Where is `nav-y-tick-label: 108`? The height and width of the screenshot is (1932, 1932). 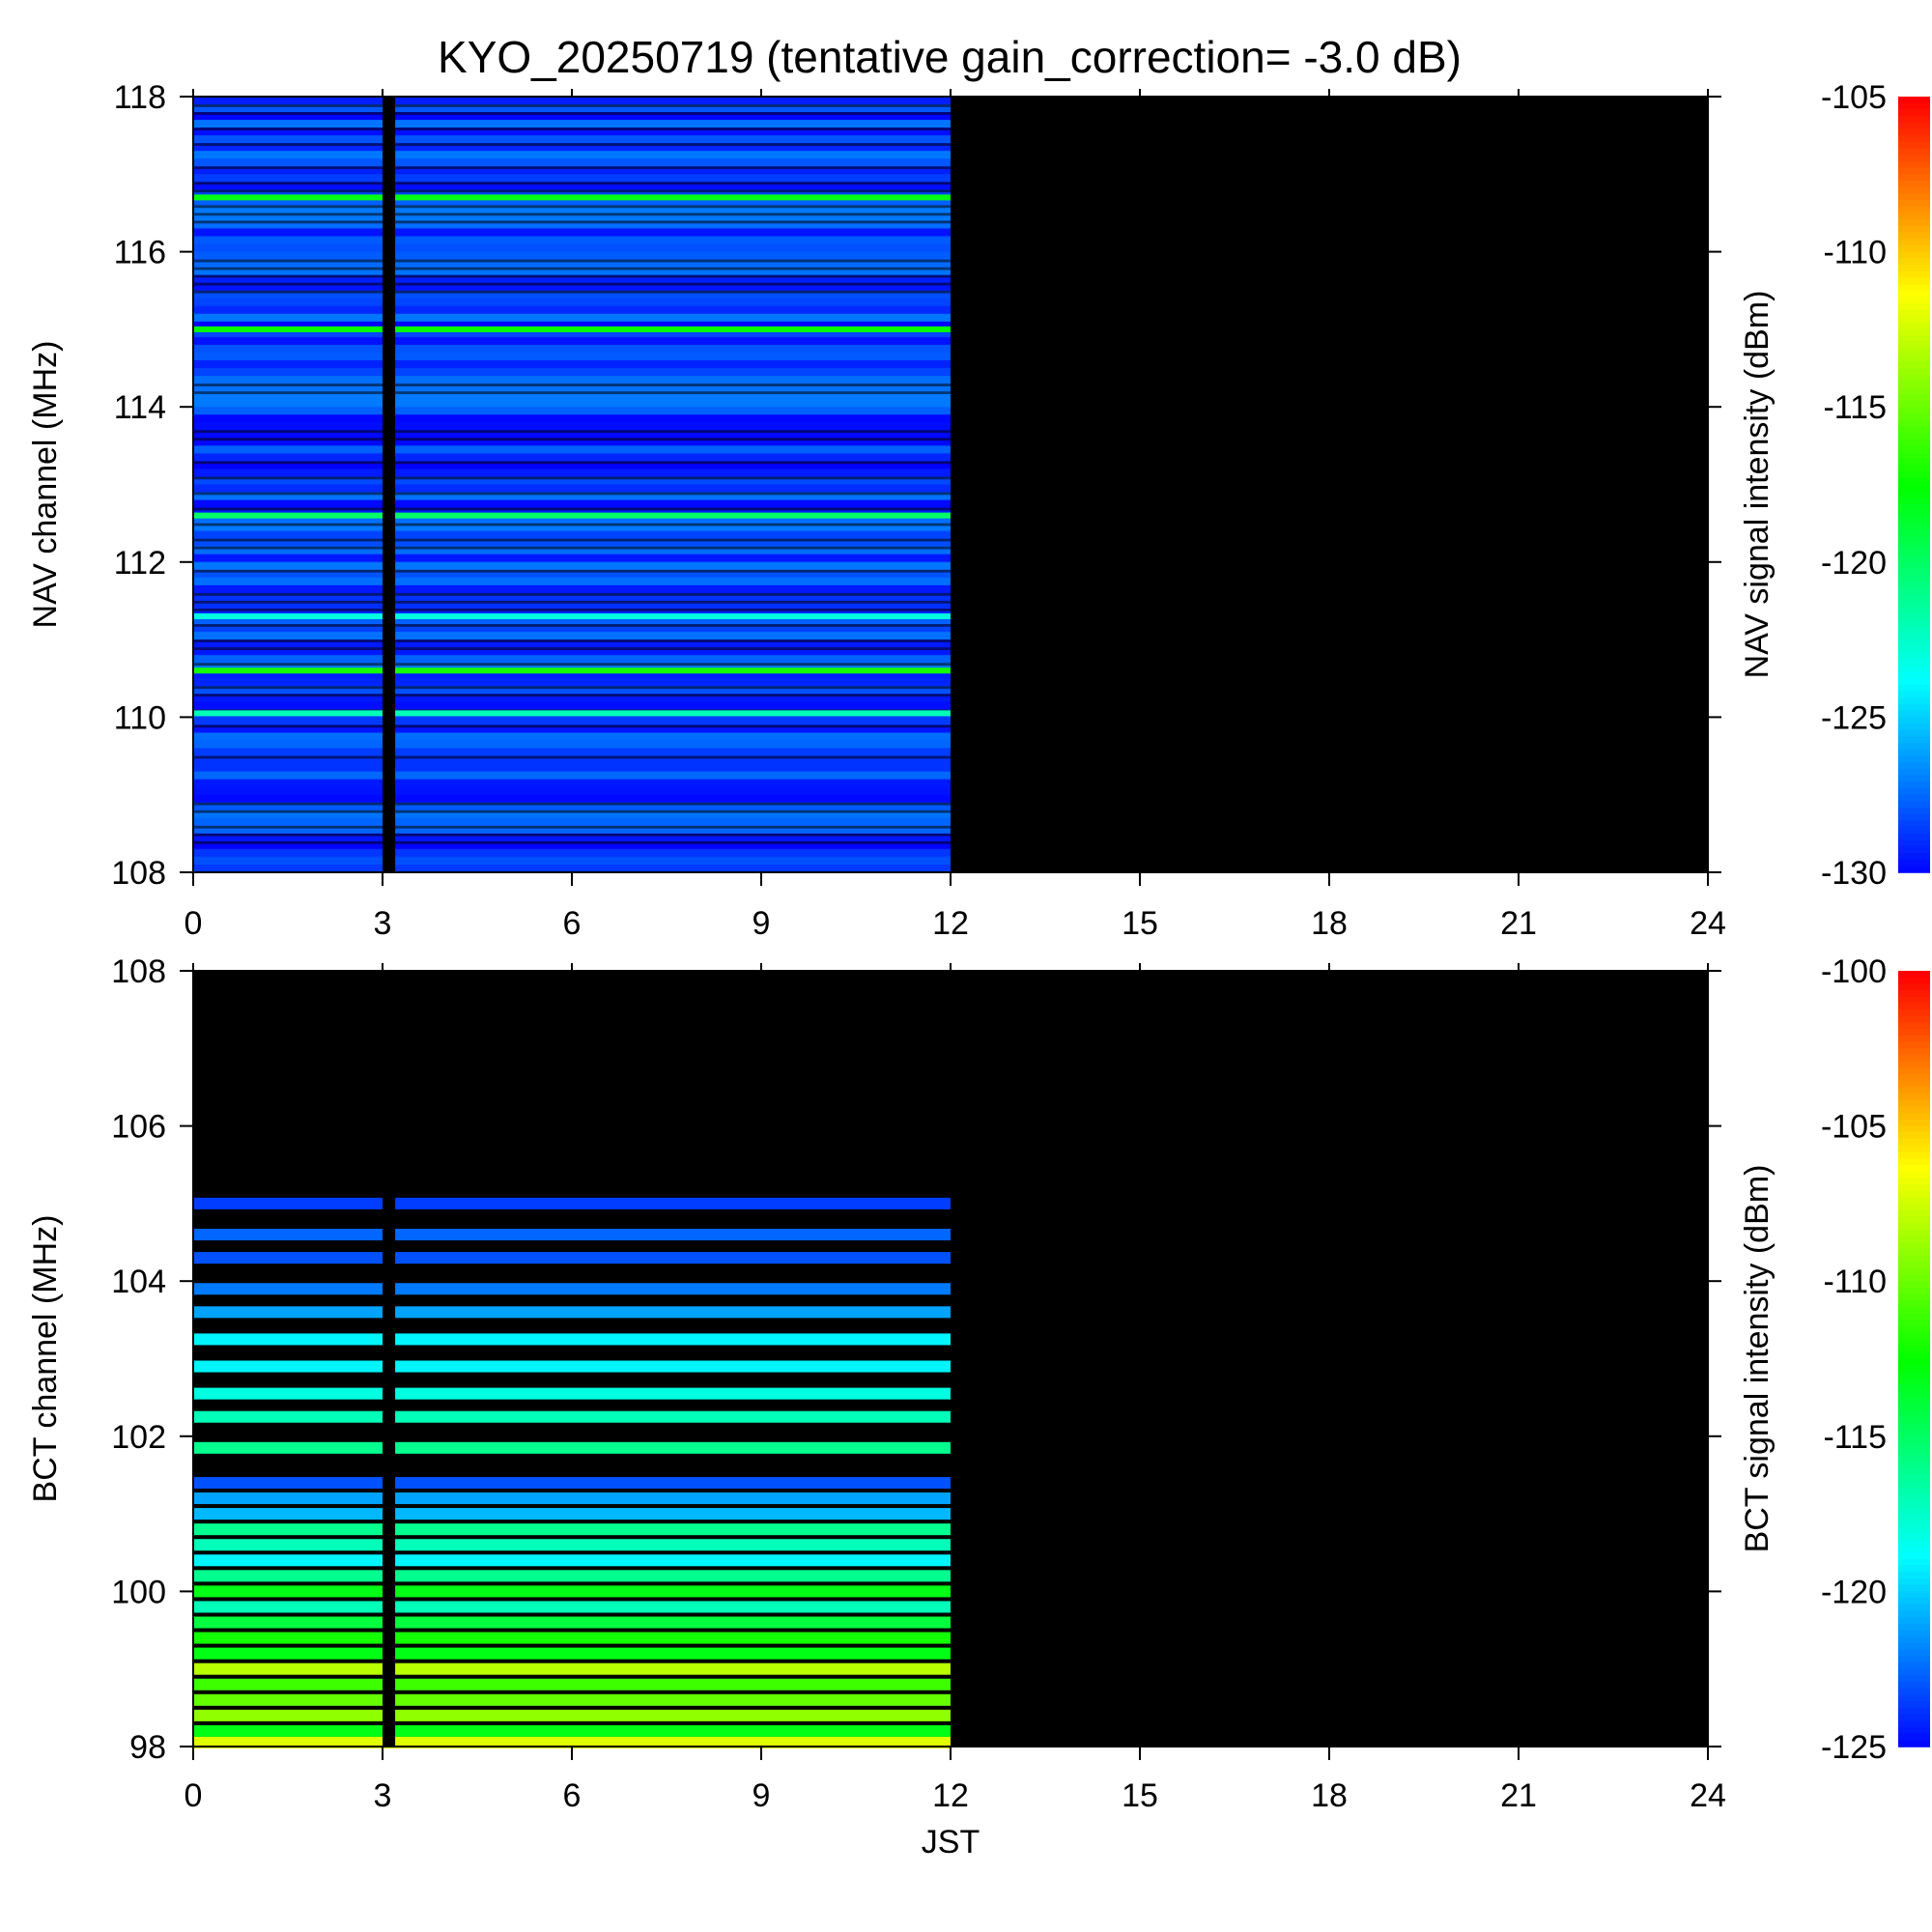 nav-y-tick-label: 108 is located at coordinates (138, 873).